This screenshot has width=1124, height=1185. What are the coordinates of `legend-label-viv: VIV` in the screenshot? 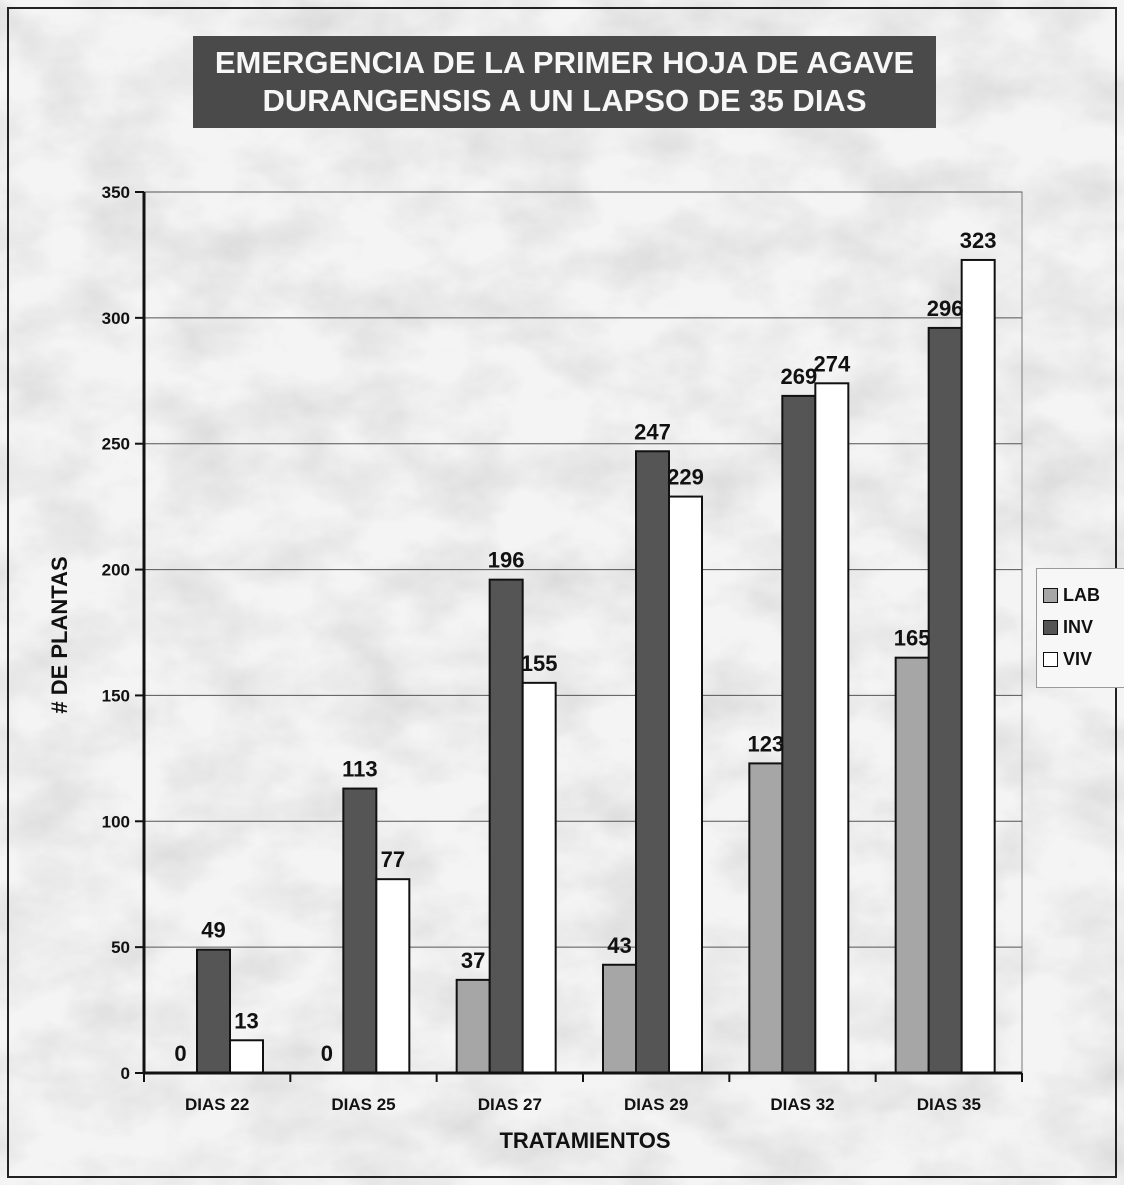 It's located at (1077, 659).